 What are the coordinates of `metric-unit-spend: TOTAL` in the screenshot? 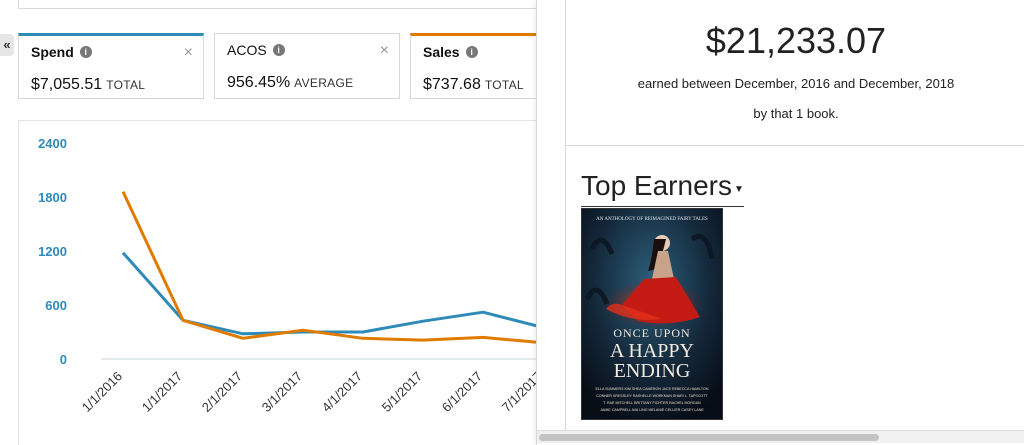 It's located at (126, 85).